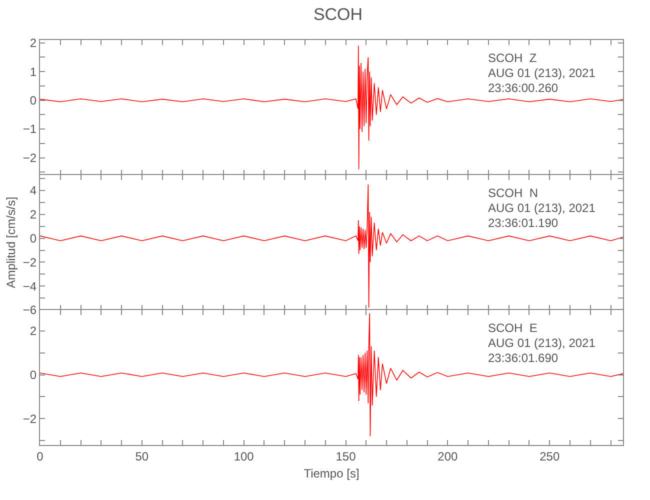 This screenshot has height=500, width=650. I want to click on annotation: SCOH N, so click(513, 193).